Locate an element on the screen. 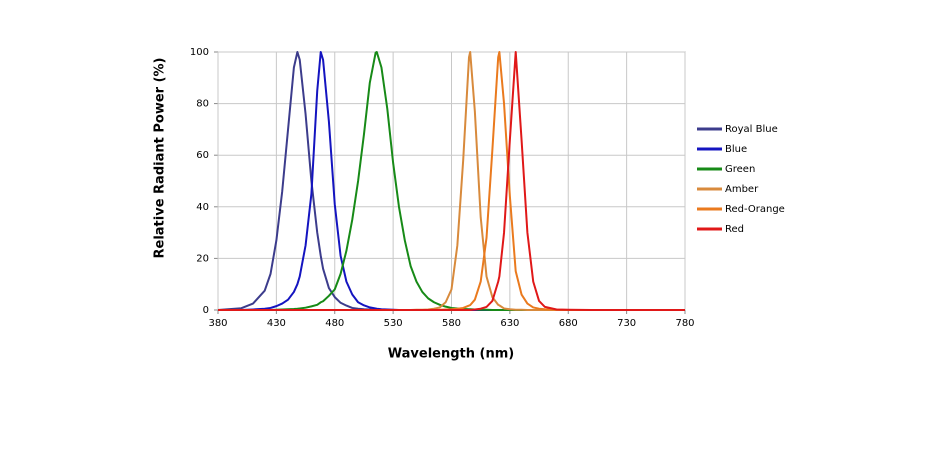  x-tick-label: 730 is located at coordinates (626, 323).